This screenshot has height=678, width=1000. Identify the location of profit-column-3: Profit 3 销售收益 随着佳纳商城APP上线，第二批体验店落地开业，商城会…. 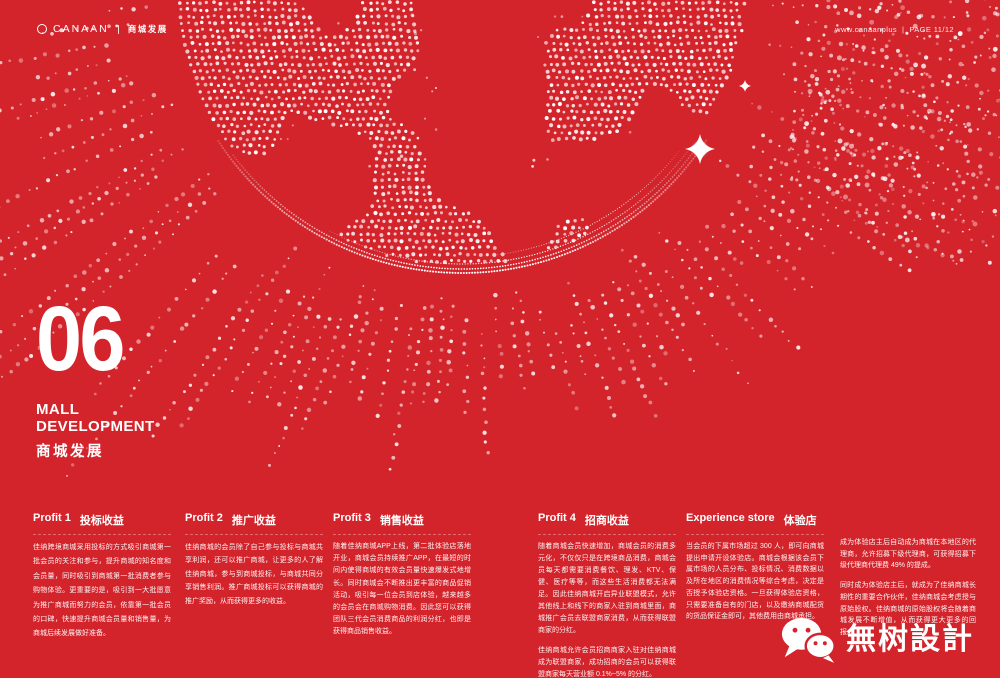
(402, 579).